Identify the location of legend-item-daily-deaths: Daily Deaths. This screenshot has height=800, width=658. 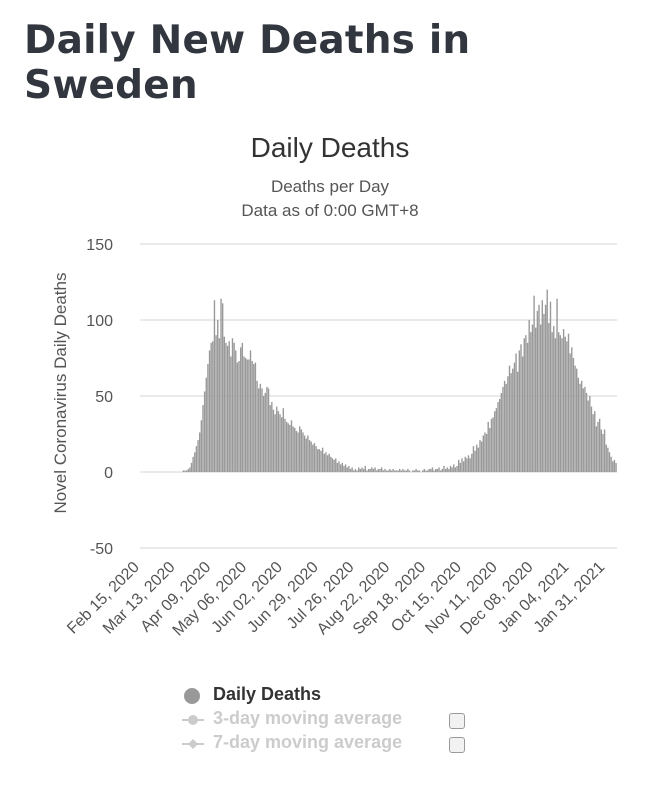
(330, 696).